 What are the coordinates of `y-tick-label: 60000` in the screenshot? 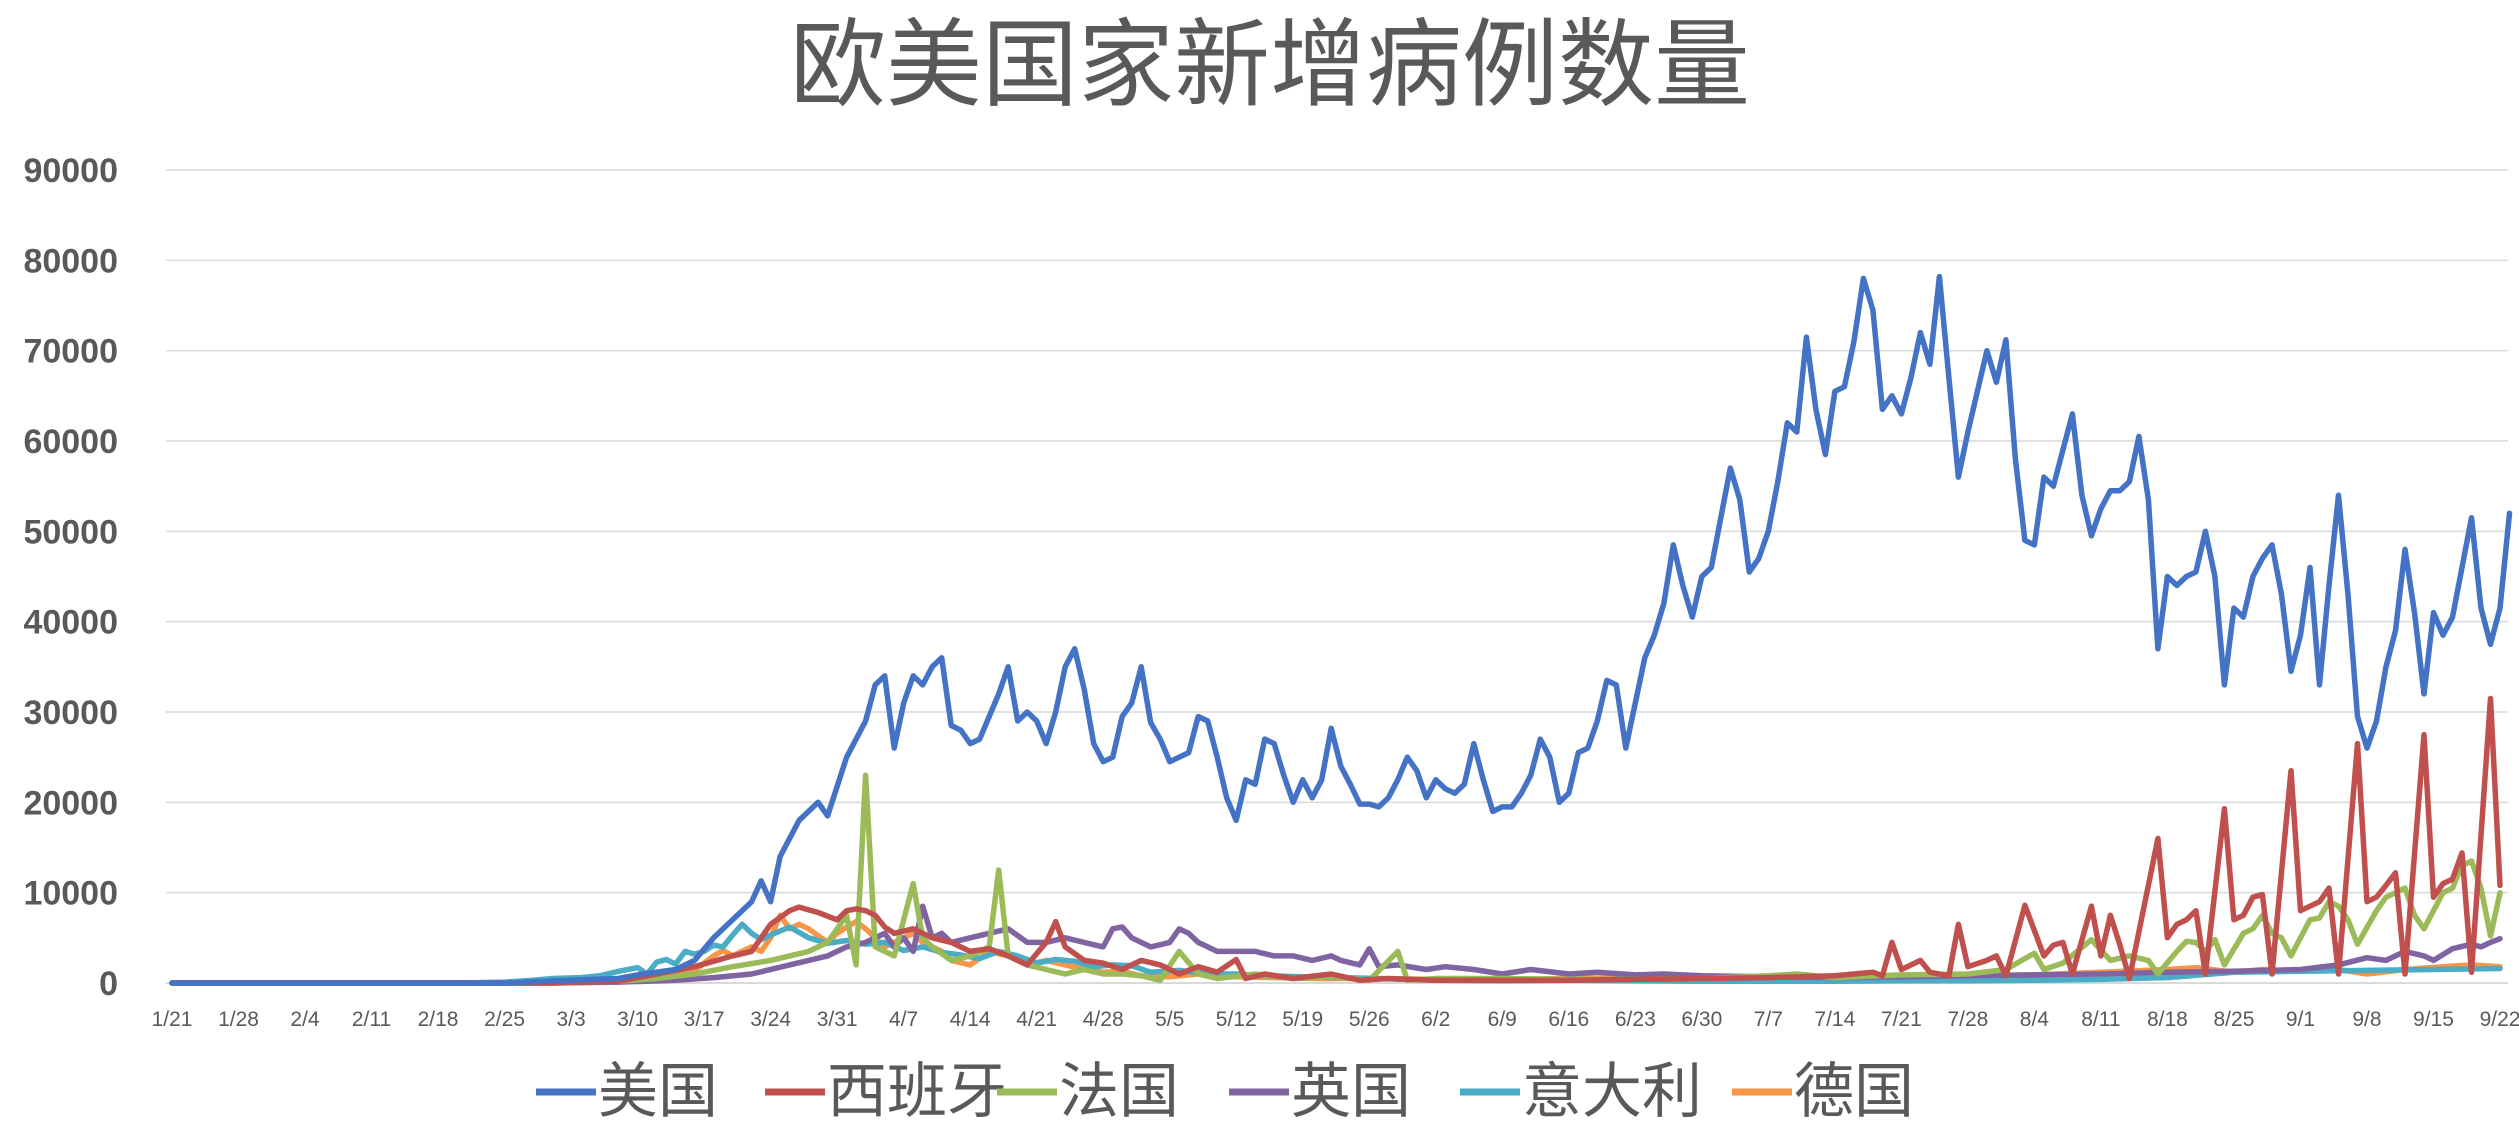 It's located at (70, 442).